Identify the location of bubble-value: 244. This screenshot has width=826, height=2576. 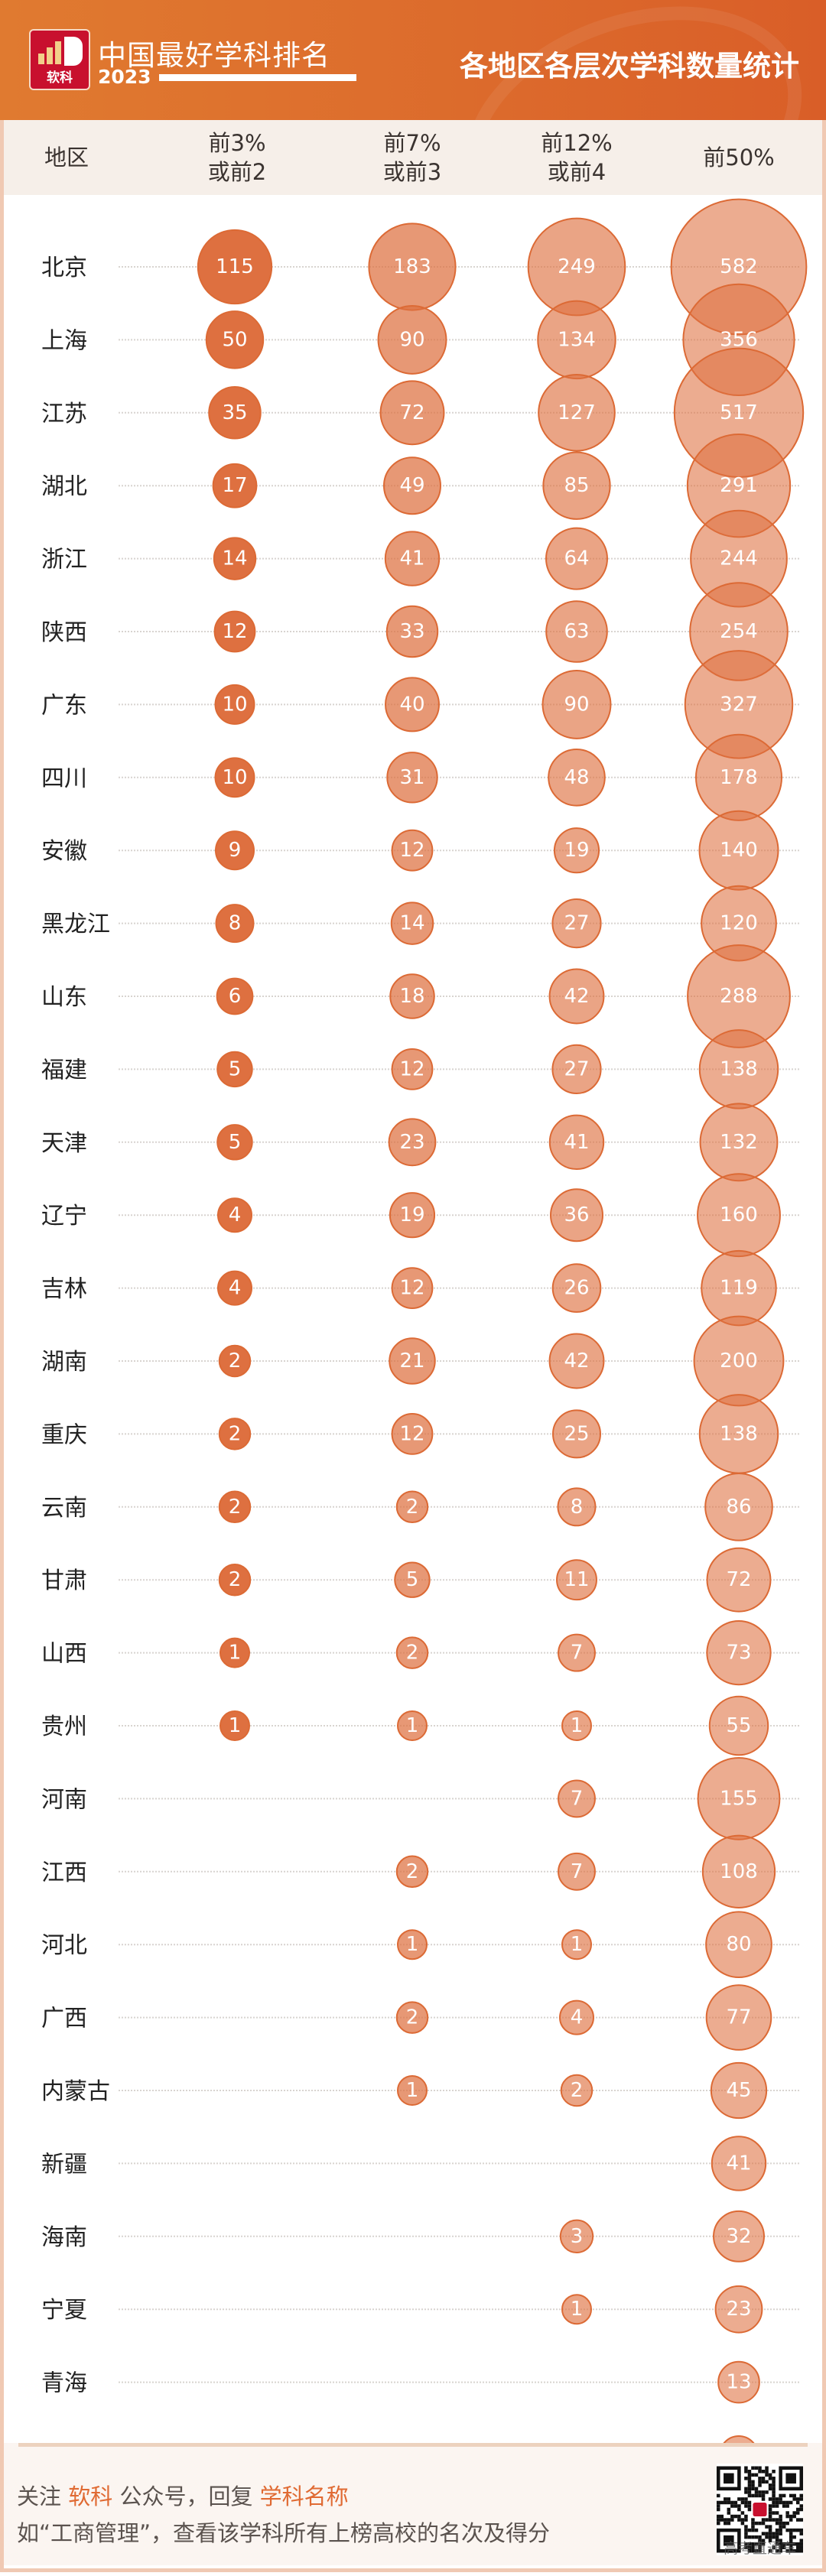
(739, 558).